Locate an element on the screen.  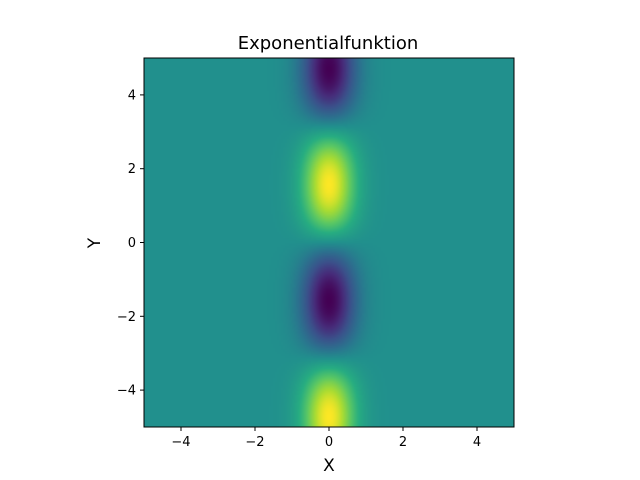
y-tick-label: 4 is located at coordinates (132, 95).